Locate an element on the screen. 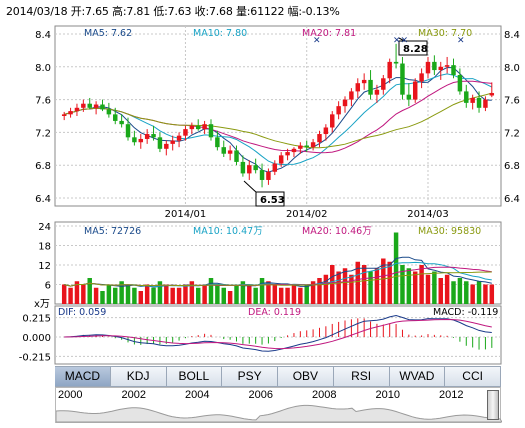 The image size is (525, 428). volume-ytick: 24 is located at coordinates (44, 227).